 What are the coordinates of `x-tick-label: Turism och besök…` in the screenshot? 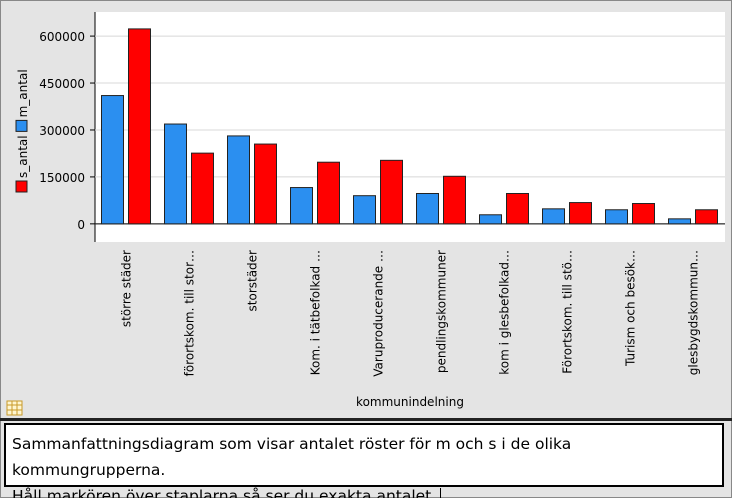 It's located at (631, 308).